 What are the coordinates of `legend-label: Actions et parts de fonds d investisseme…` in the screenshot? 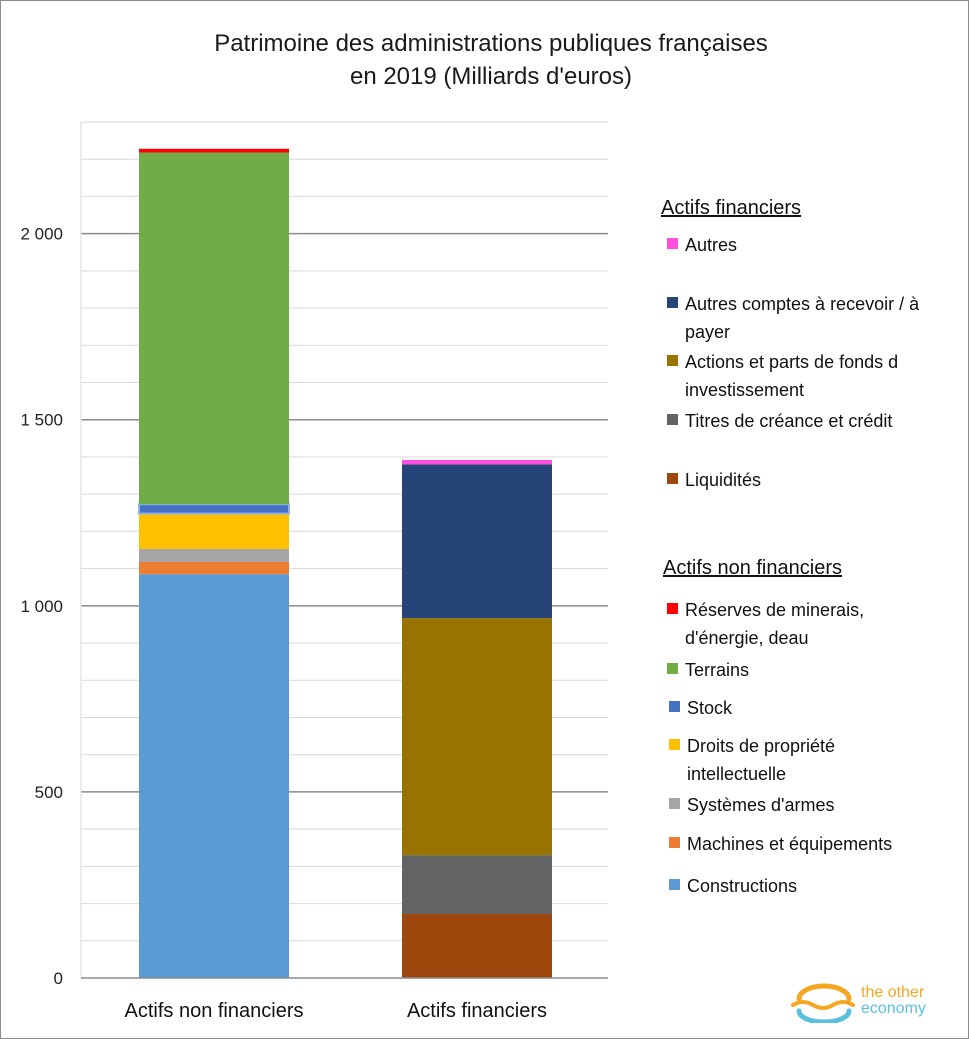 It's located at (792, 376).